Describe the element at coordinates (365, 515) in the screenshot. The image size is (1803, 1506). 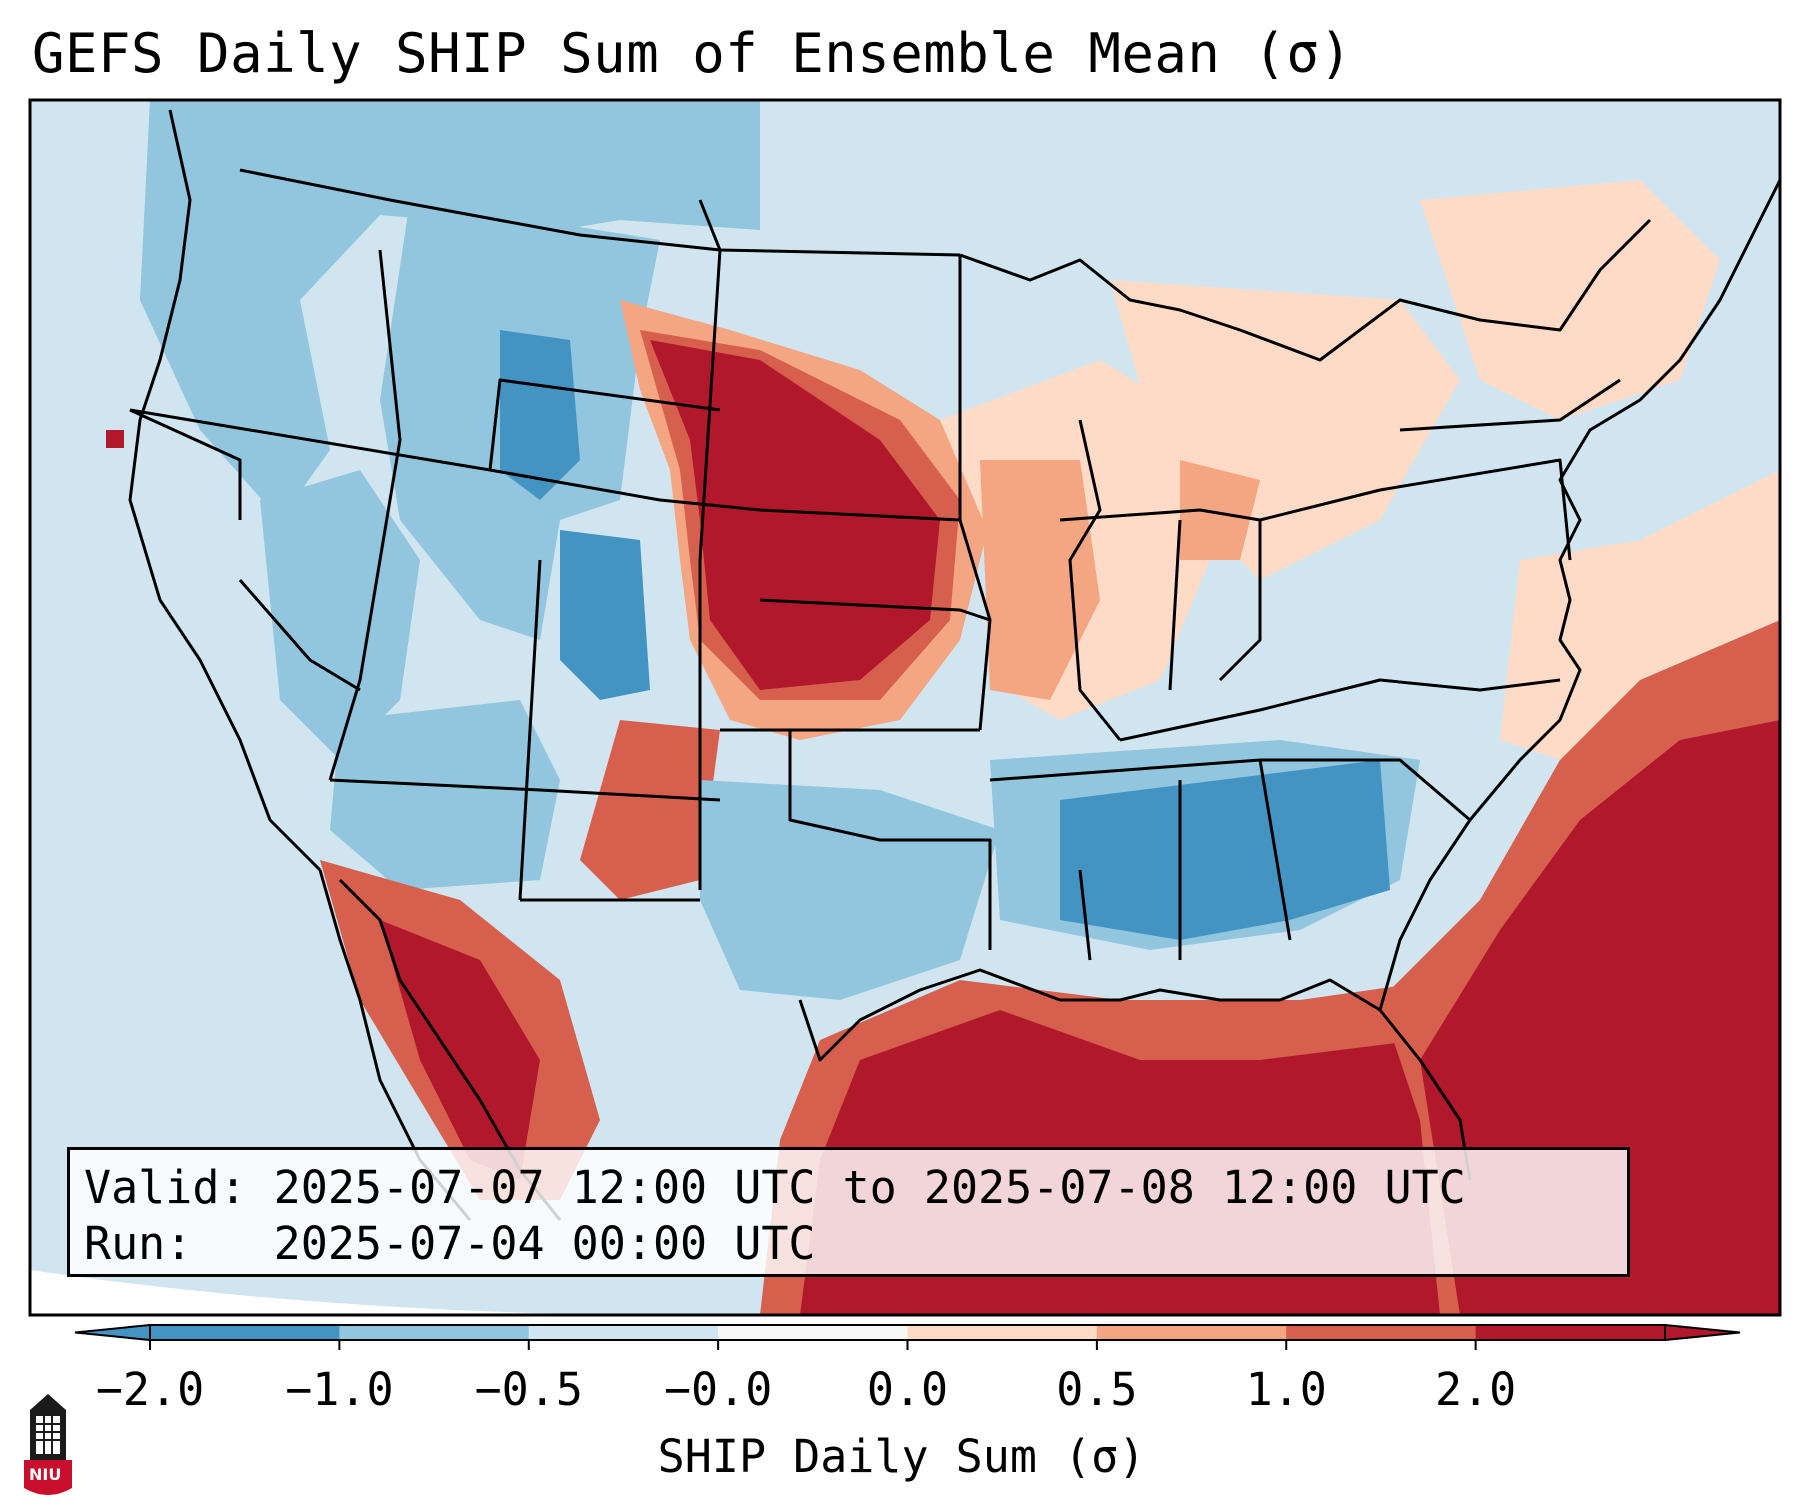
I see `nevada-border` at that location.